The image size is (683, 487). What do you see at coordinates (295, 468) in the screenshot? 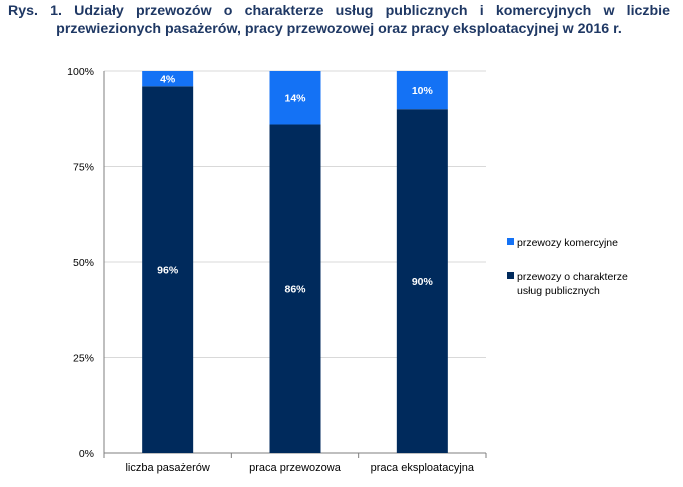
I see `x-category-label: praca przewozowa` at bounding box center [295, 468].